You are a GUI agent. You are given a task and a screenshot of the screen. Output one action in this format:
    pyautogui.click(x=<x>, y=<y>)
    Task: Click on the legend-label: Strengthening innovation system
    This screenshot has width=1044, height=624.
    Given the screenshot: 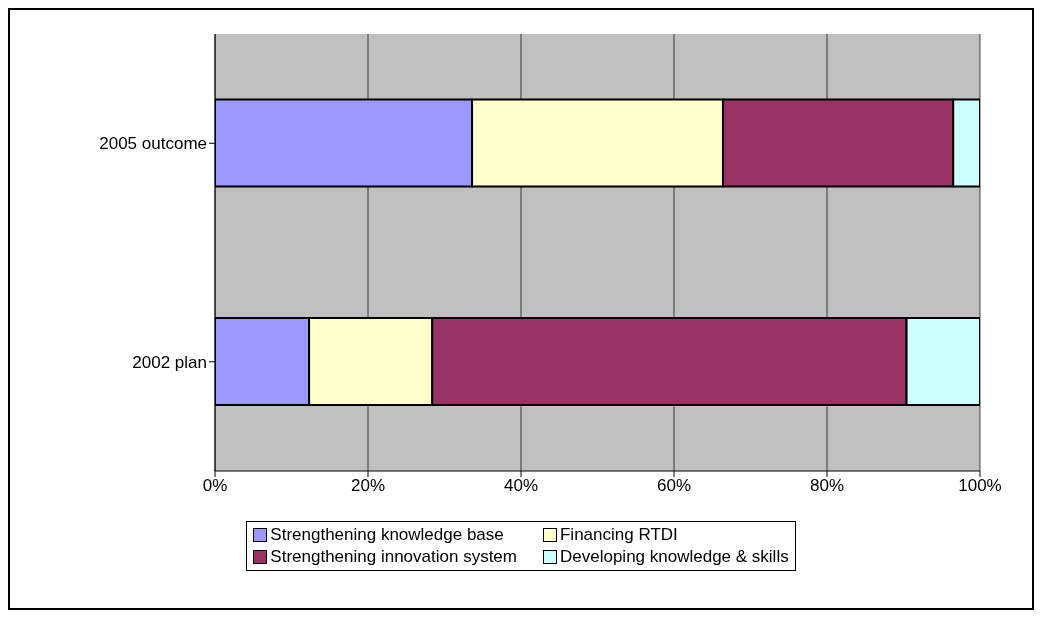 What is the action you would take?
    pyautogui.click(x=393, y=557)
    